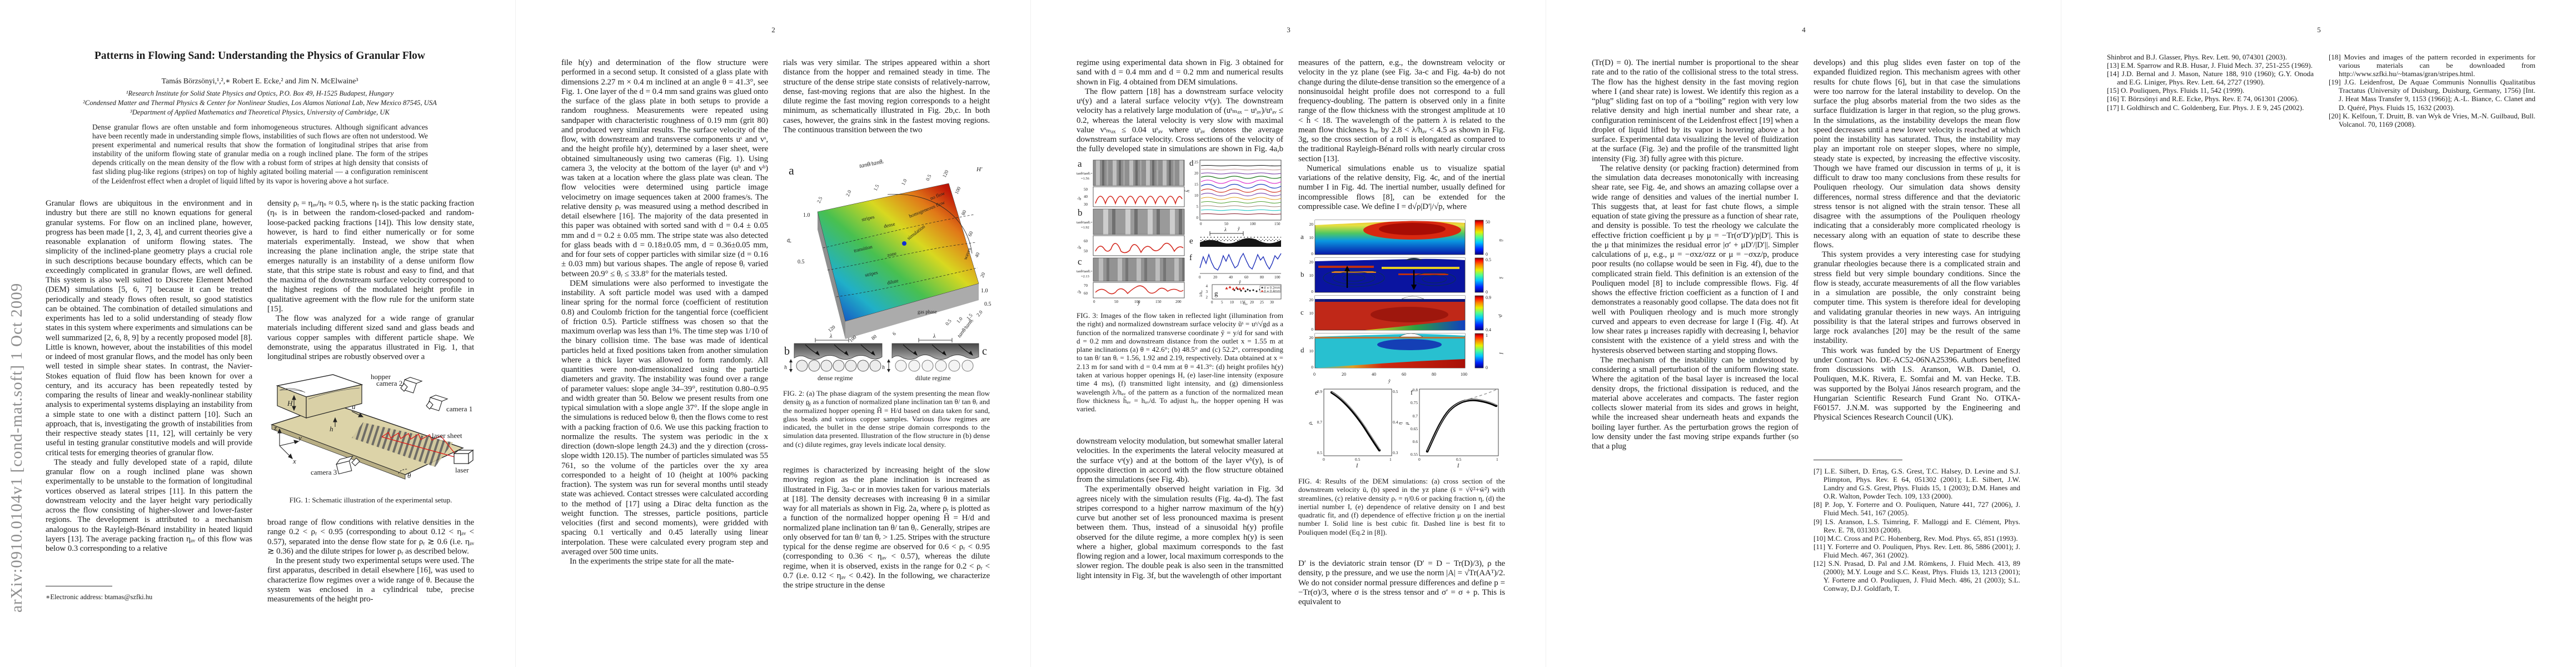 The height and width of the screenshot is (667, 2576). I want to click on tick-label: 0.3, so click(1395, 452).